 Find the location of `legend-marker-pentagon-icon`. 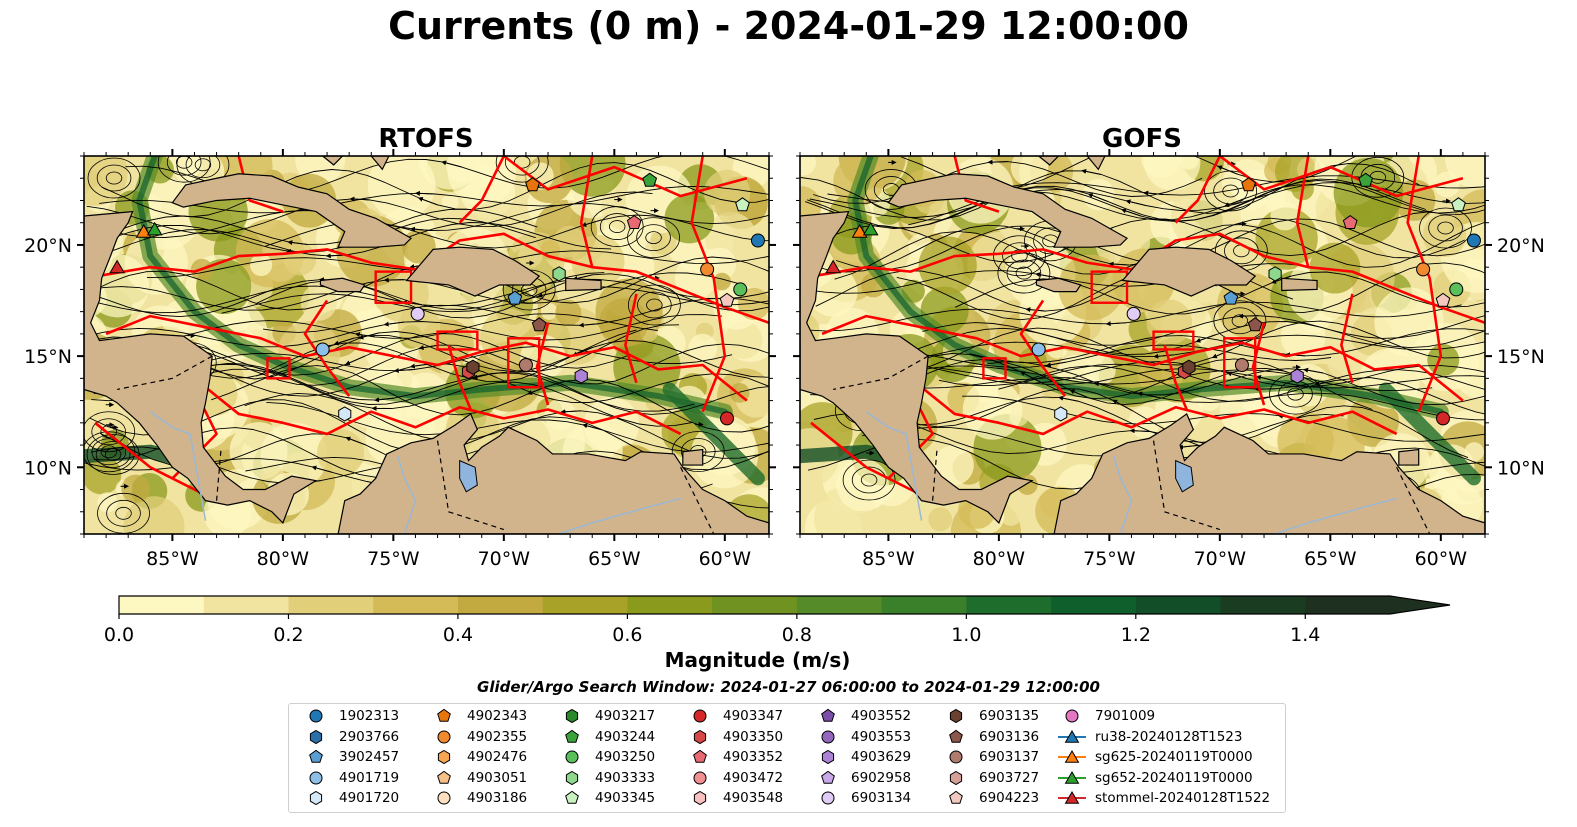

legend-marker-pentagon-icon is located at coordinates (700, 757).